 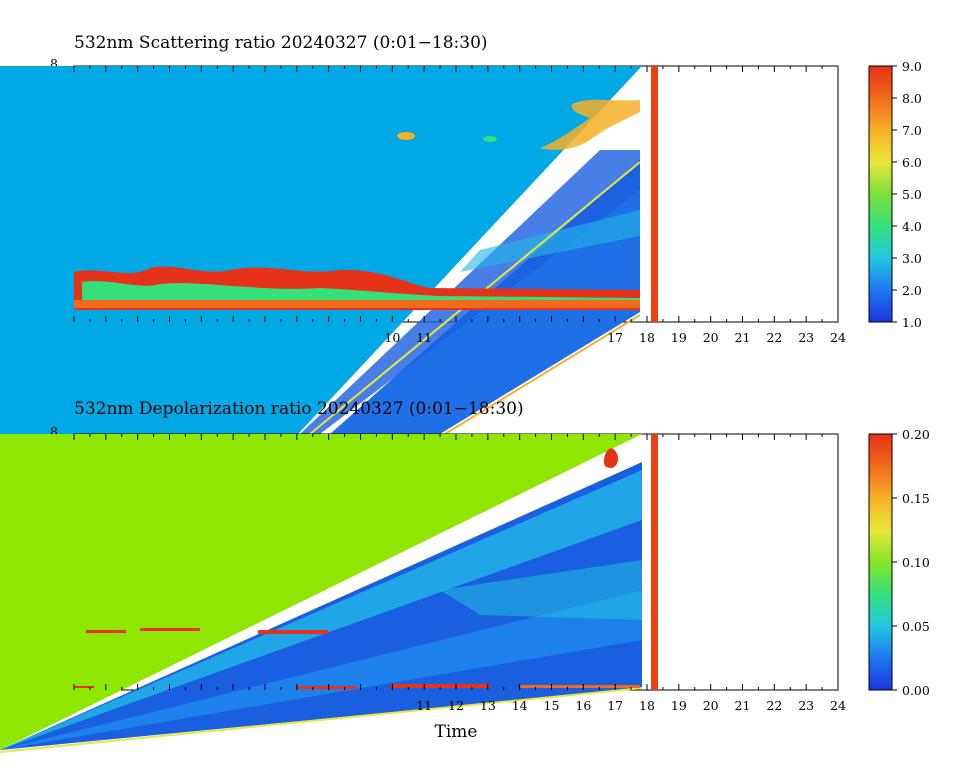 I want to click on scattering-colorbar-label: 1.0, so click(x=912, y=322).